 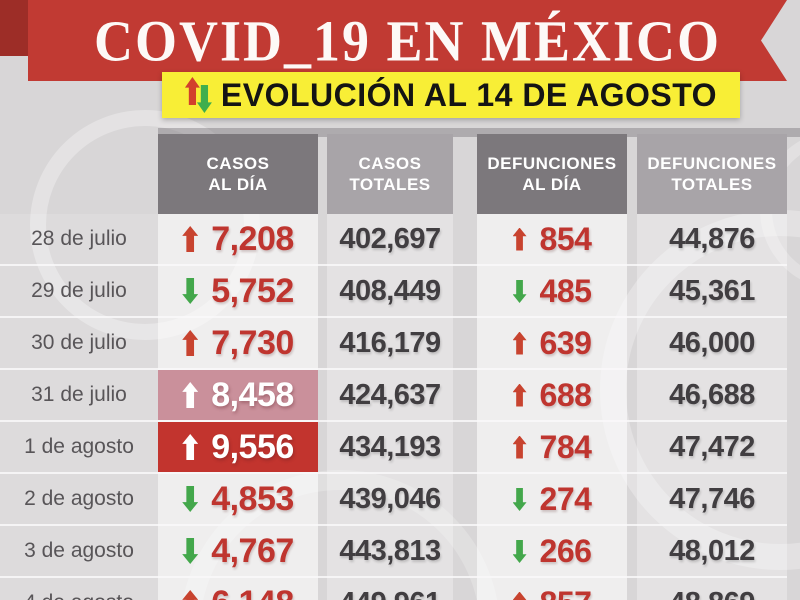 What do you see at coordinates (552, 343) in the screenshot?
I see `daily-deaths-cell: 639` at bounding box center [552, 343].